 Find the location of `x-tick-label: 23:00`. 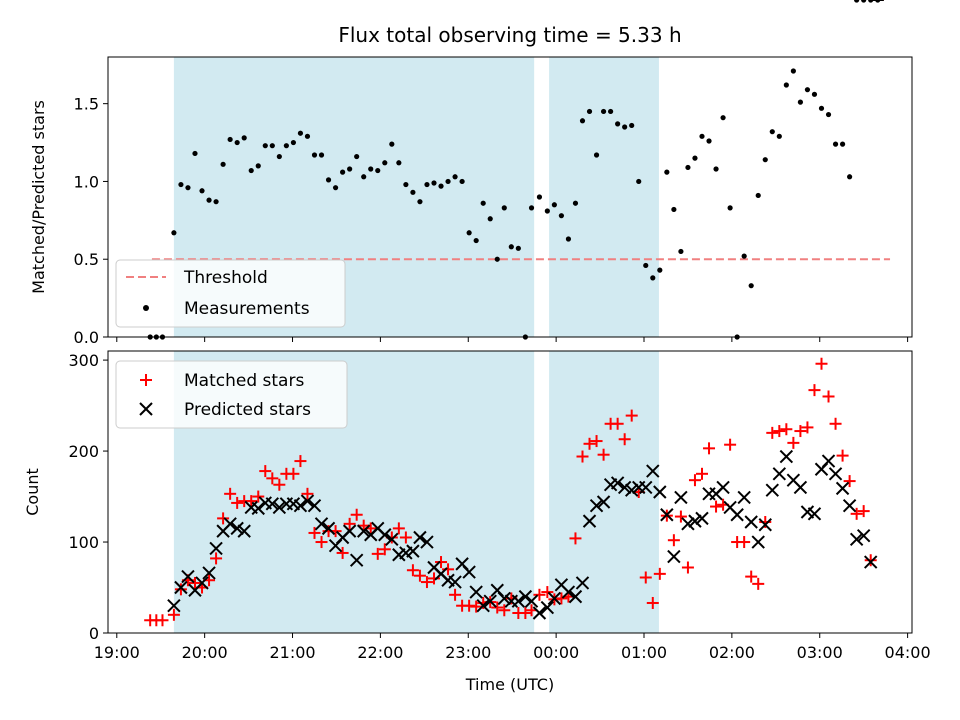

x-tick-label: 23:00 is located at coordinates (468, 652).